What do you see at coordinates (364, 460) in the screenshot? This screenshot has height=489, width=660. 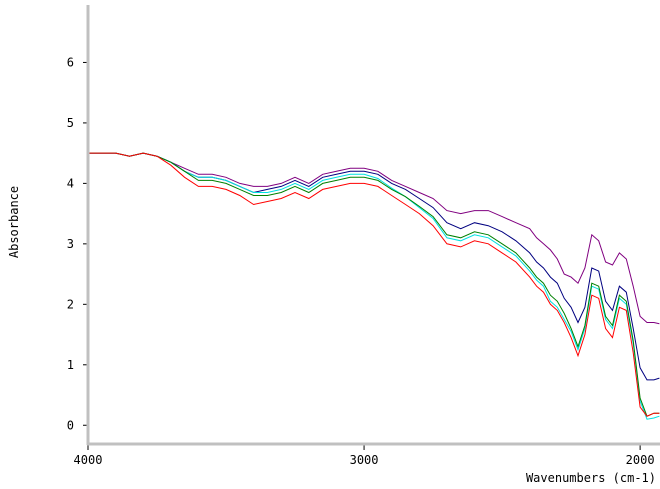 I see `x-tick-label: 3000` at bounding box center [364, 460].